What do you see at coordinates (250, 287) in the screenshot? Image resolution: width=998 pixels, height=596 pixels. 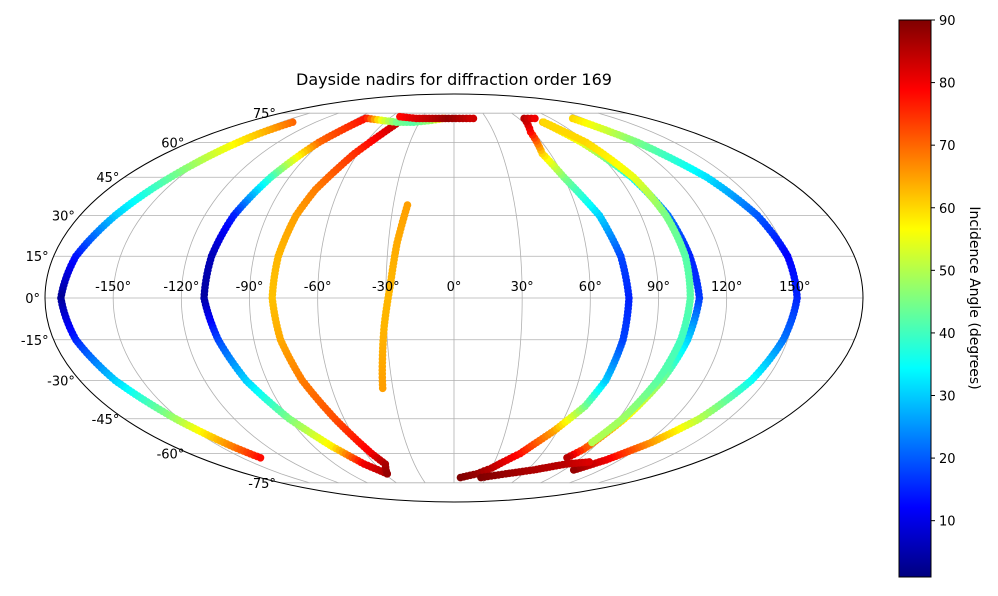 I see `lon-tick-label: -90°` at bounding box center [250, 287].